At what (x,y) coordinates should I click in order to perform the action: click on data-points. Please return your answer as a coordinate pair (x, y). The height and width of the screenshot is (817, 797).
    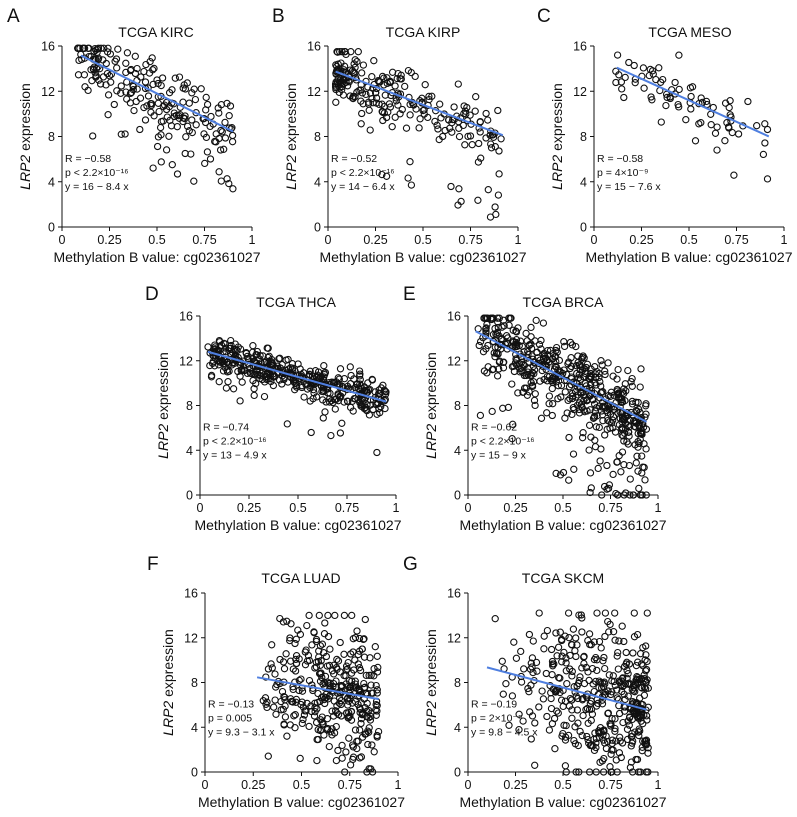
    Looking at the image, I should click on (562, 406).